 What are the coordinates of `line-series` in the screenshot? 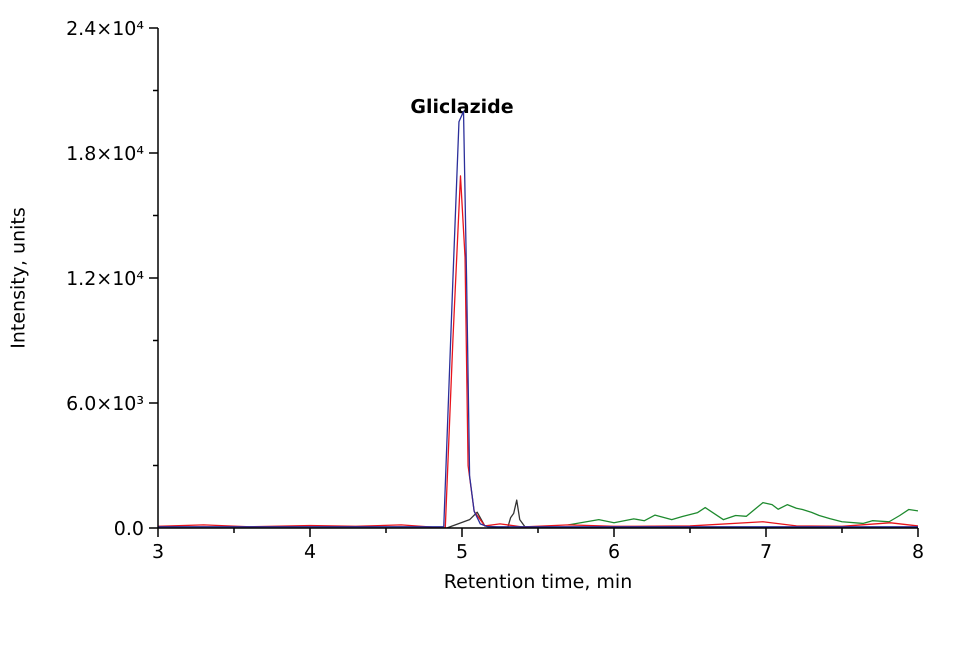 It's located at (743, 514).